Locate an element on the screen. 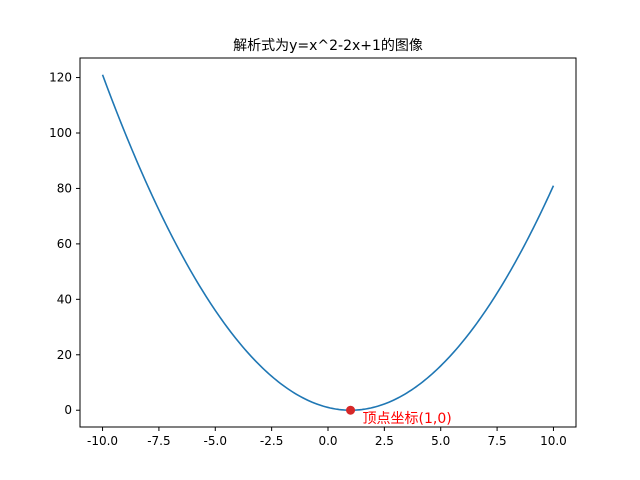  x-tick-label: -5.0 is located at coordinates (215, 441).